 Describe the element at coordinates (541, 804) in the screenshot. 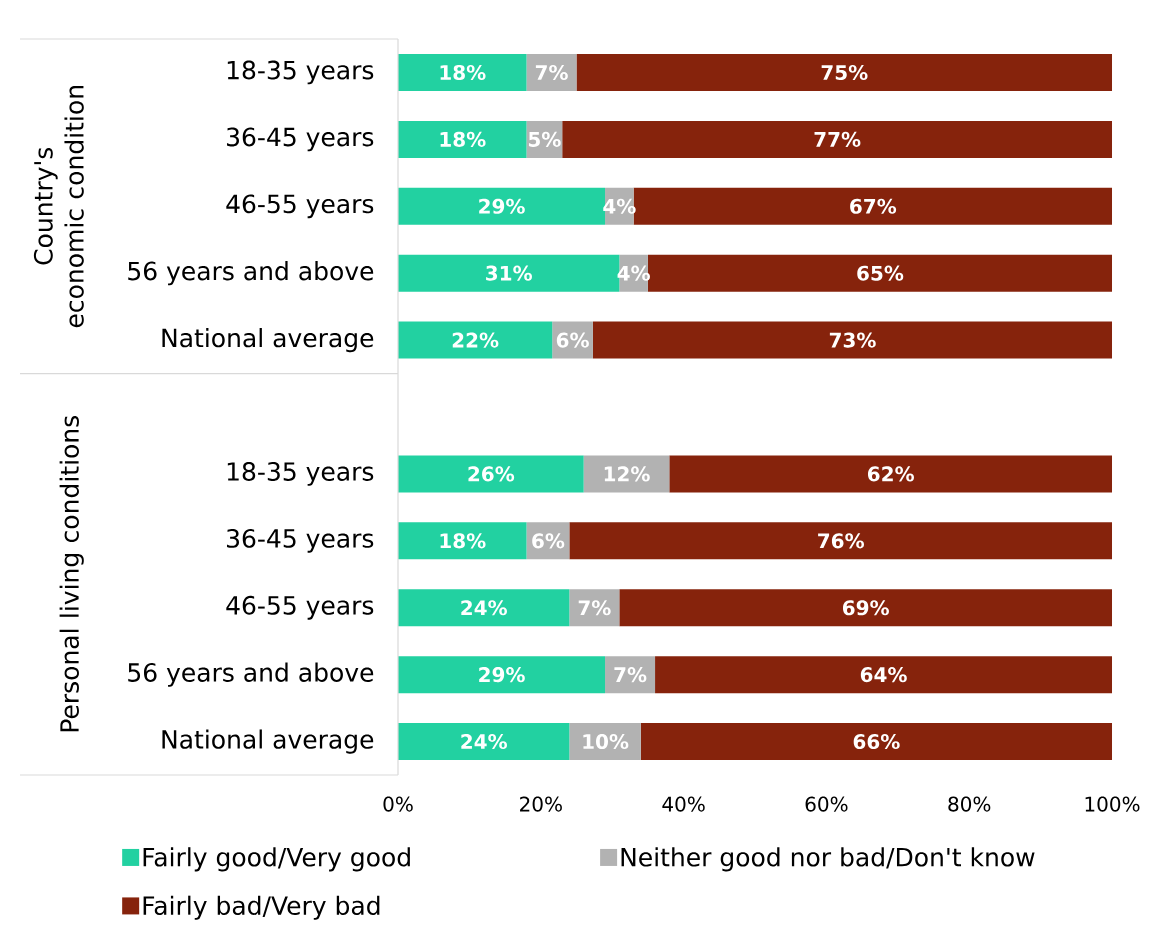

I see `x-tick-label: 20%` at that location.